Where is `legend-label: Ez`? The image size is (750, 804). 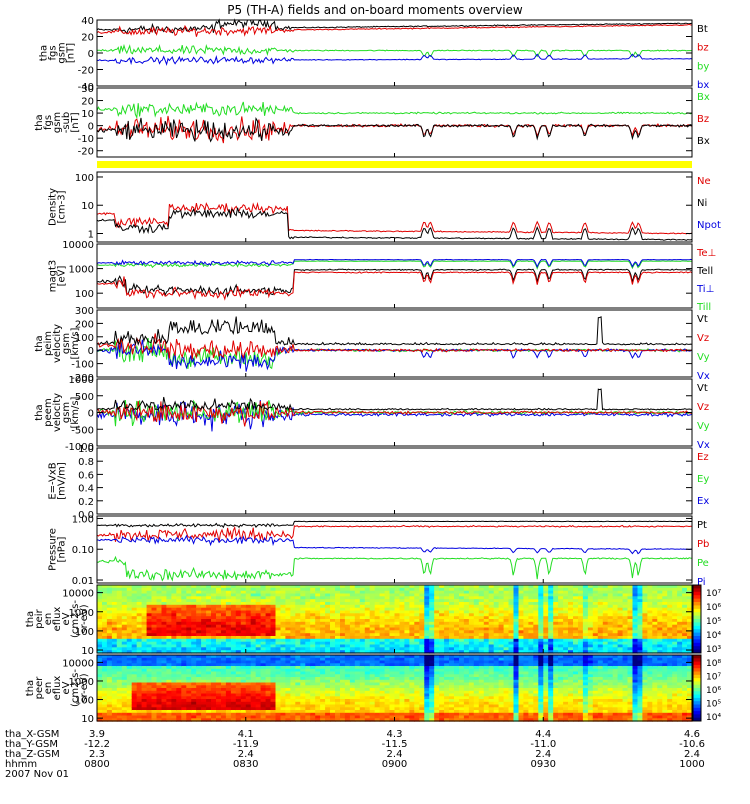 legend-label: Ez is located at coordinates (703, 457).